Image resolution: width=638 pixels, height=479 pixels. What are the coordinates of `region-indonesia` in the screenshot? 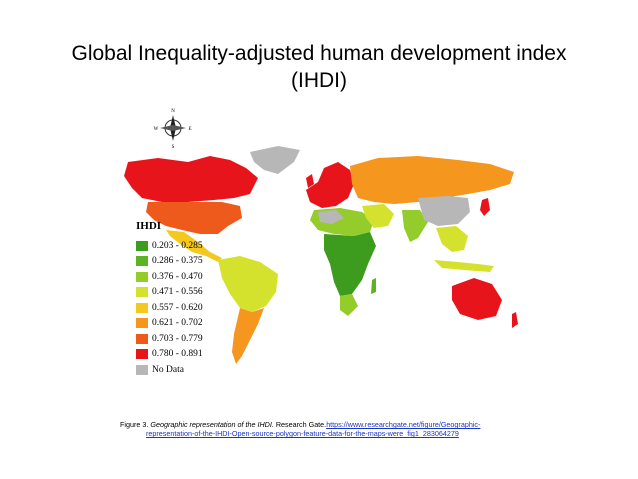 It's located at (464, 266).